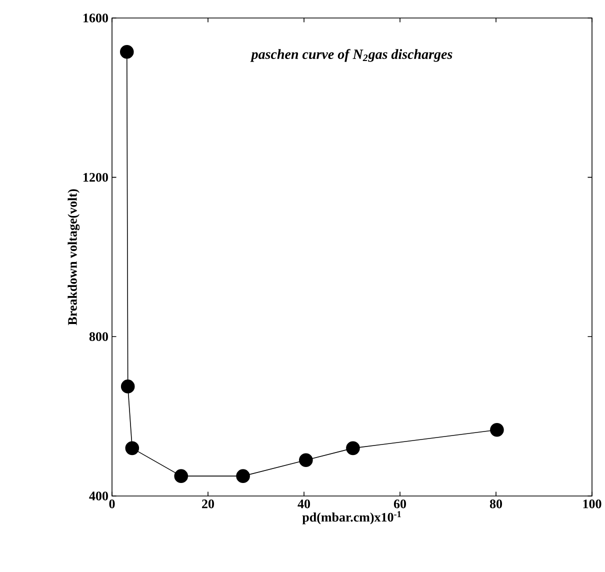 This screenshot has width=605, height=572. Describe the element at coordinates (98, 496) in the screenshot. I see `y-tick-label: 400` at that location.